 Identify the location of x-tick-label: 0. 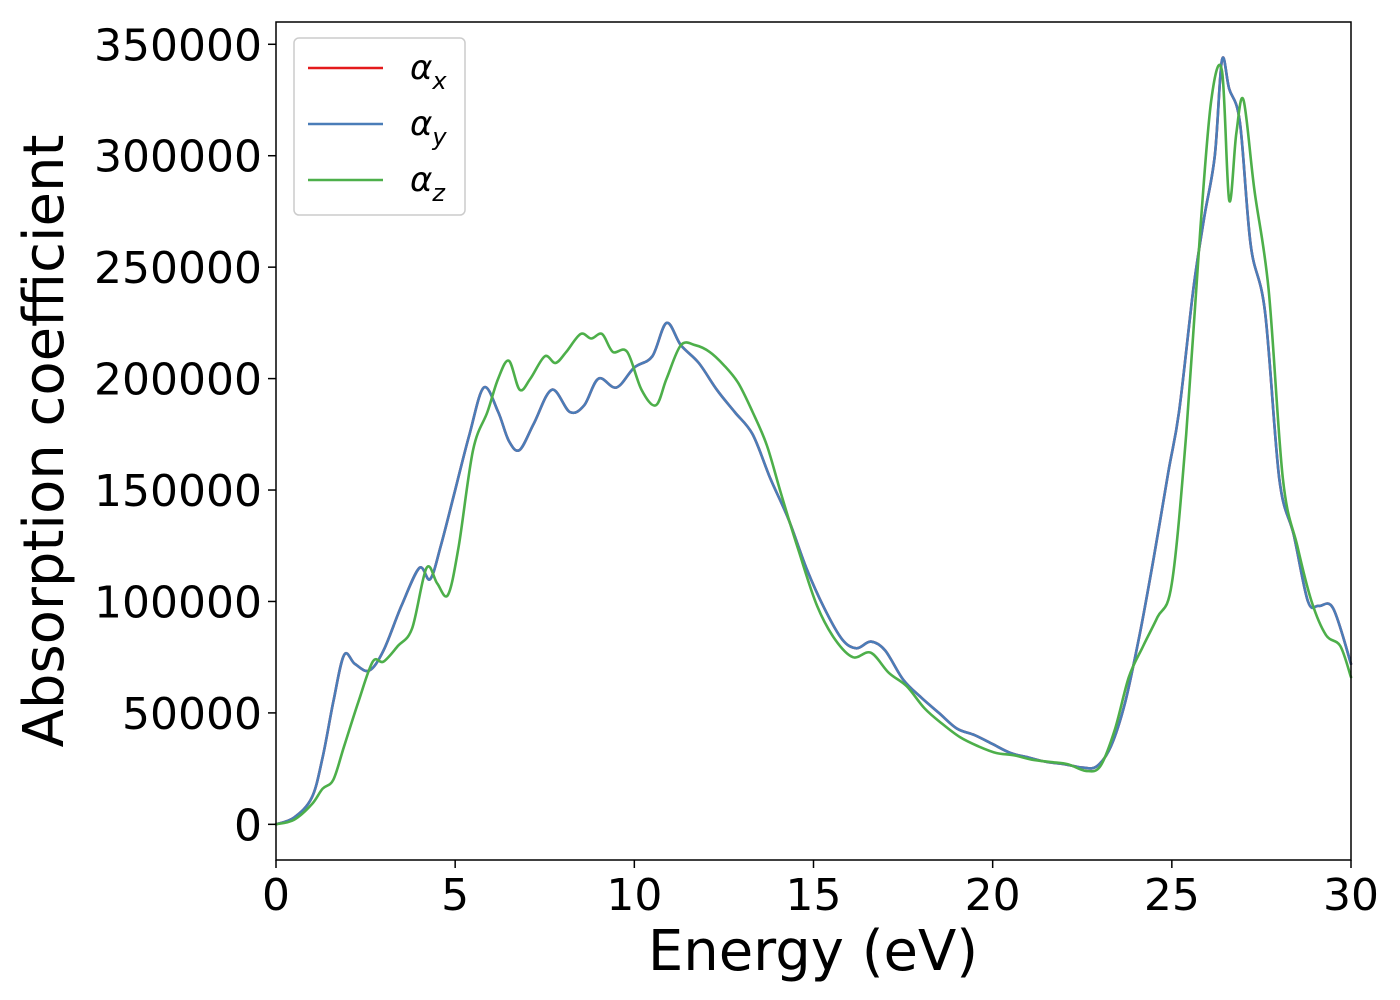
(276, 895).